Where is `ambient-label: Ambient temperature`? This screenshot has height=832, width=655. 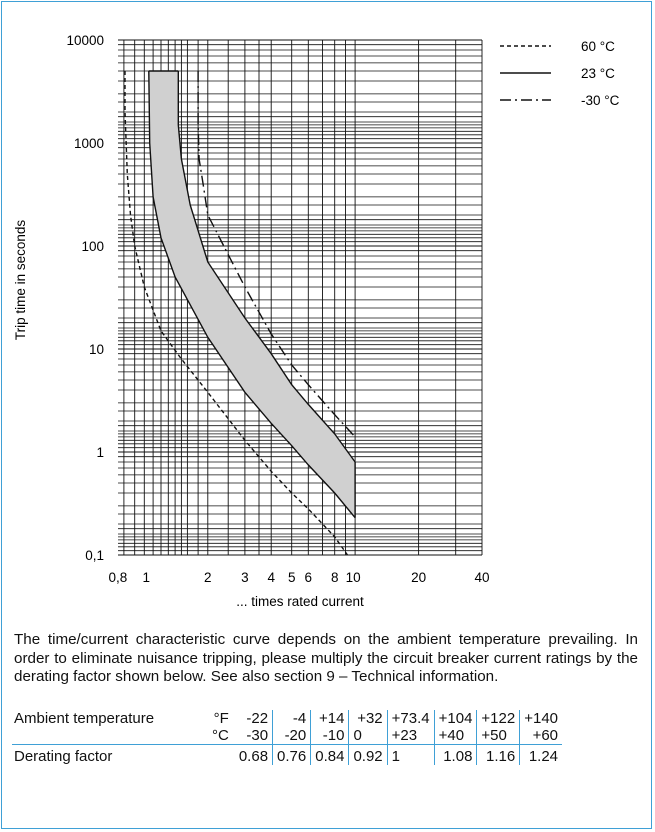 ambient-label: Ambient temperature is located at coordinates (84, 718).